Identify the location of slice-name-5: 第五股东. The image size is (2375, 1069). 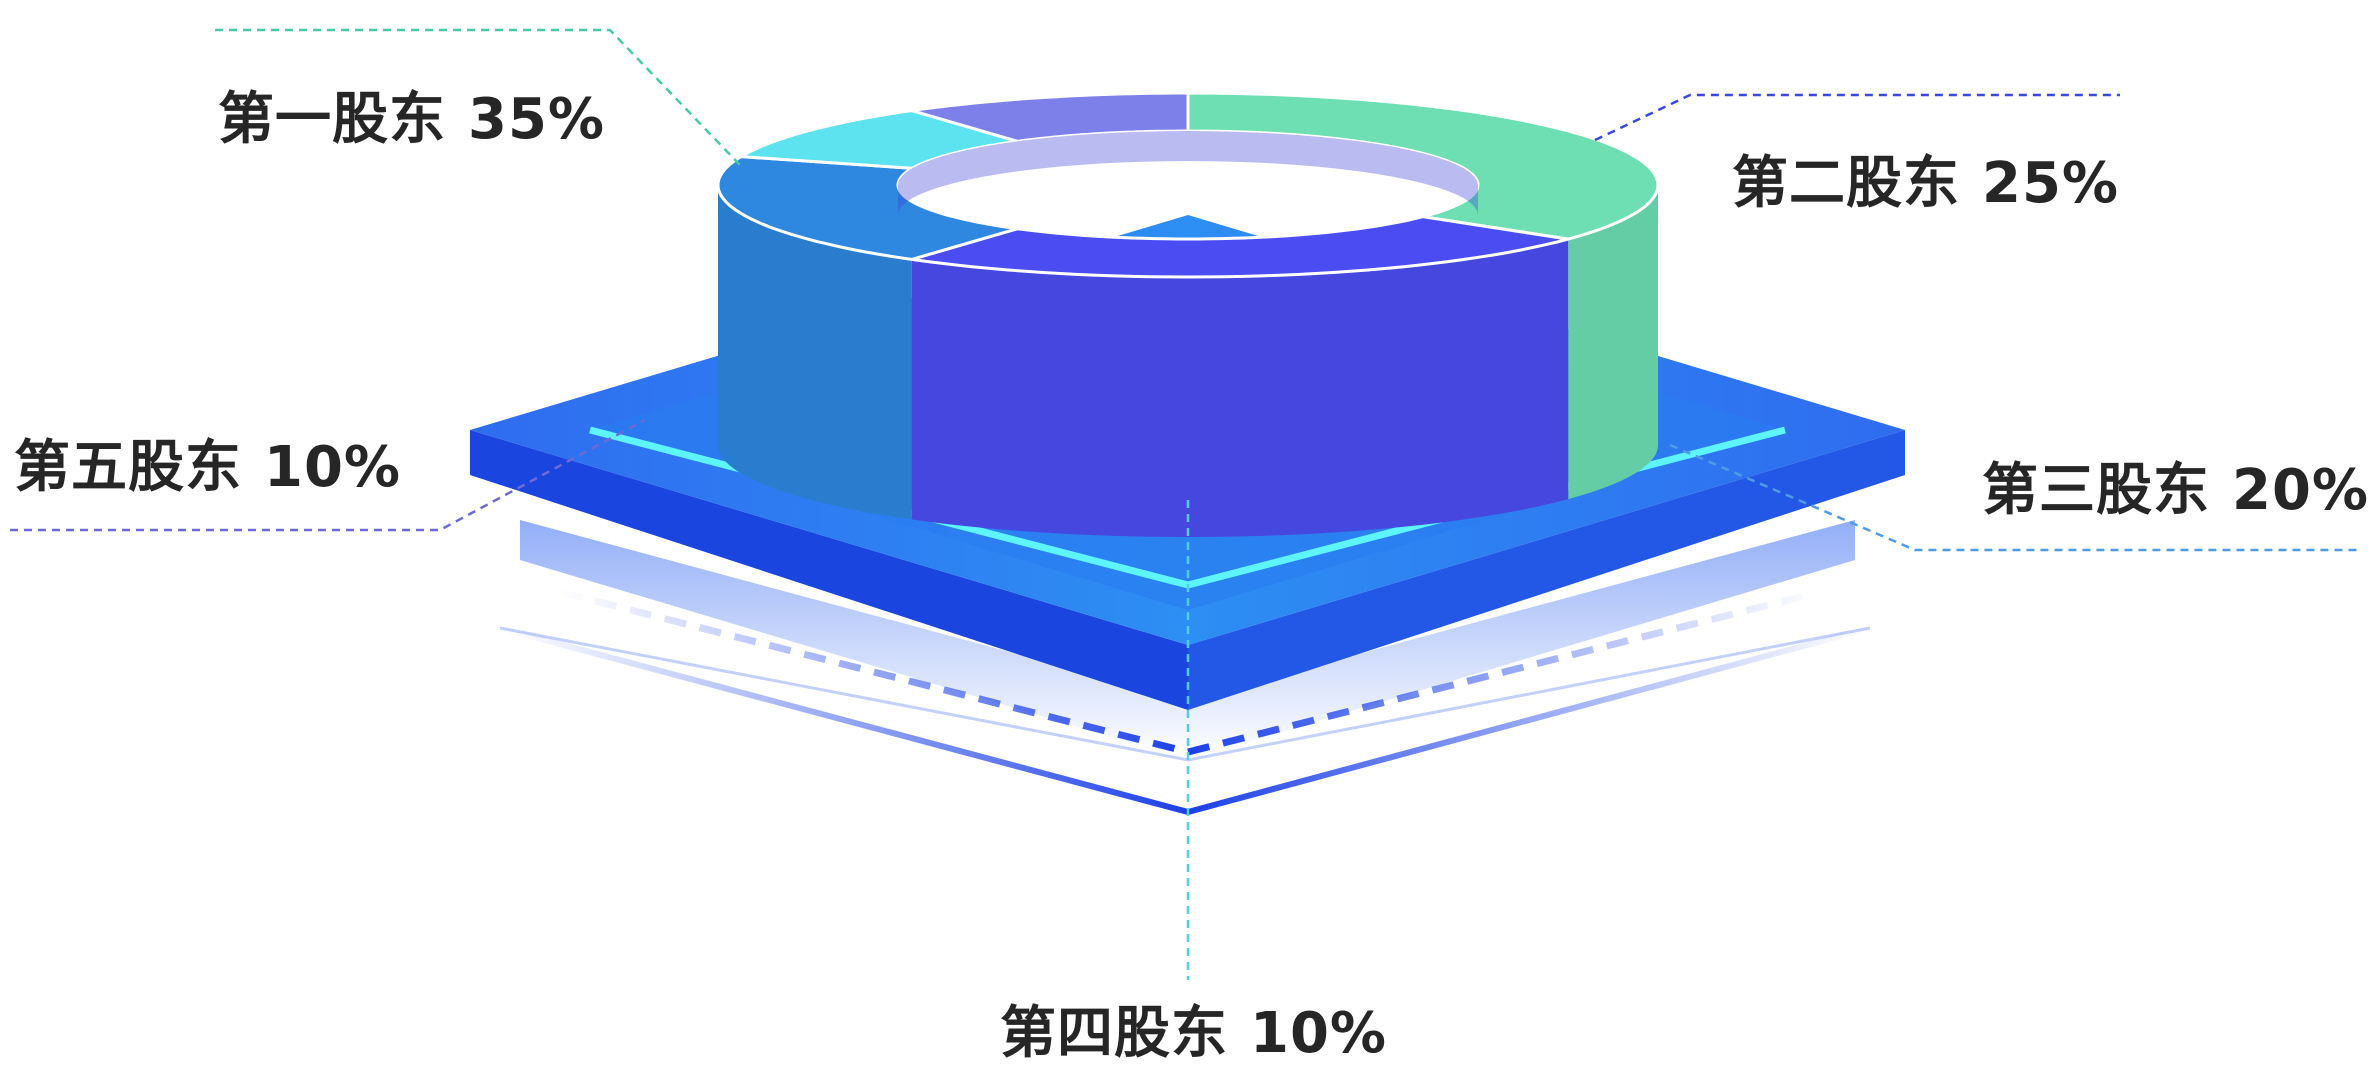
(128, 467).